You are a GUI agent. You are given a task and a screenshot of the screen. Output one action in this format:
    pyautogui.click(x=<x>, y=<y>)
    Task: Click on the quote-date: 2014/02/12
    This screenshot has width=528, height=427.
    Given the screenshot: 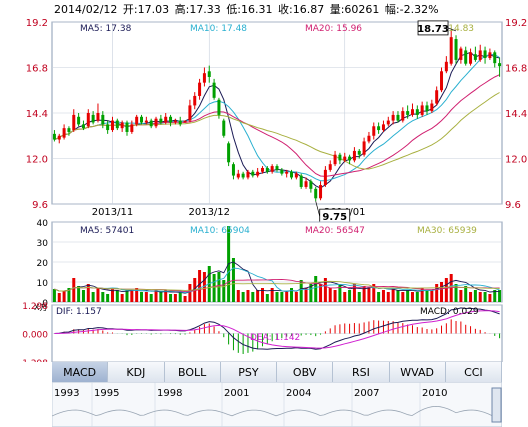 What is the action you would take?
    pyautogui.click(x=86, y=9)
    